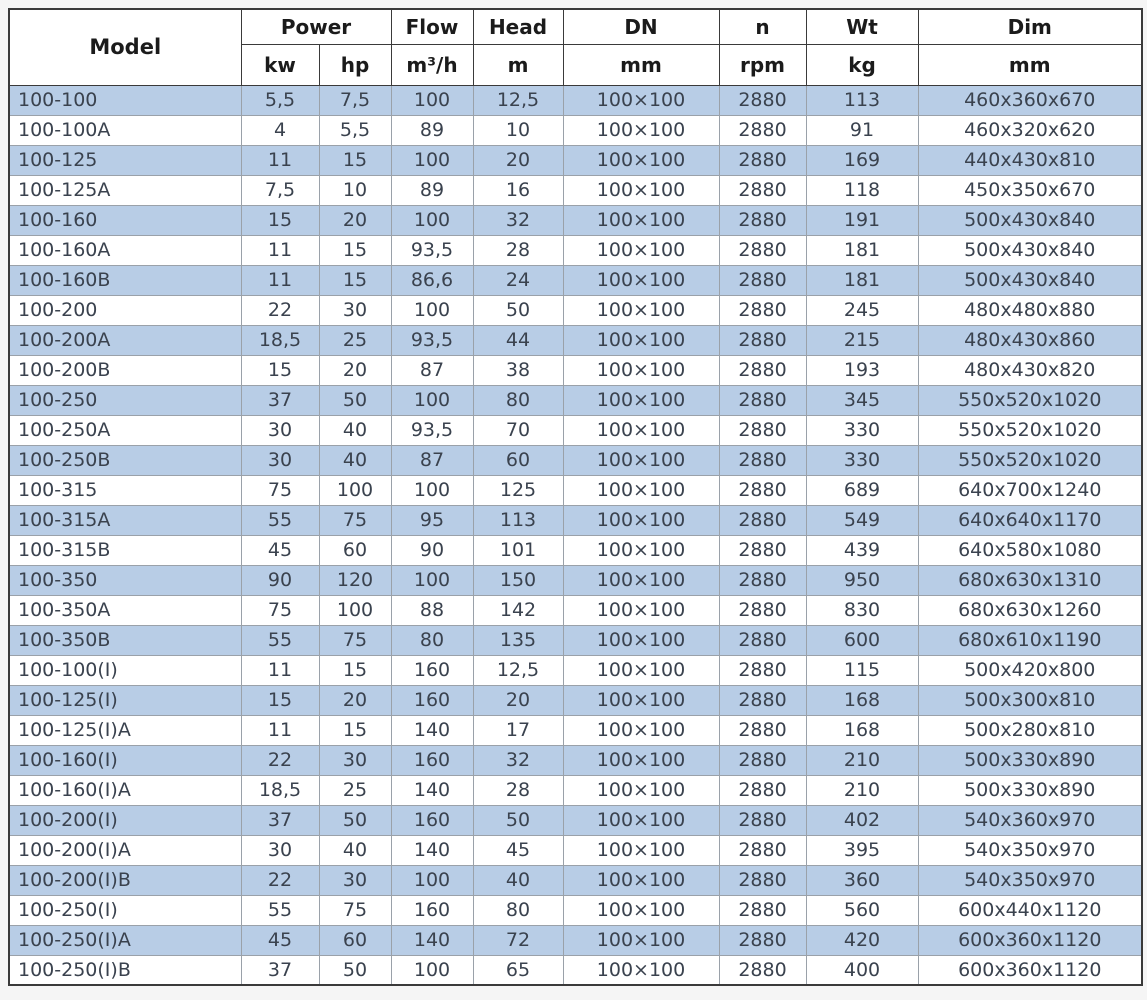 Image resolution: width=1147 pixels, height=1000 pixels. I want to click on cell-dimensions: 640x640x1170, so click(1030, 520).